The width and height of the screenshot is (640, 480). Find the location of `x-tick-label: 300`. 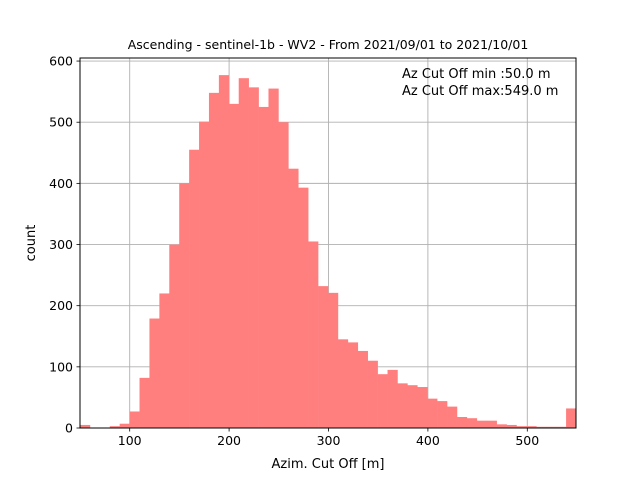

x-tick-label: 300 is located at coordinates (329, 440).